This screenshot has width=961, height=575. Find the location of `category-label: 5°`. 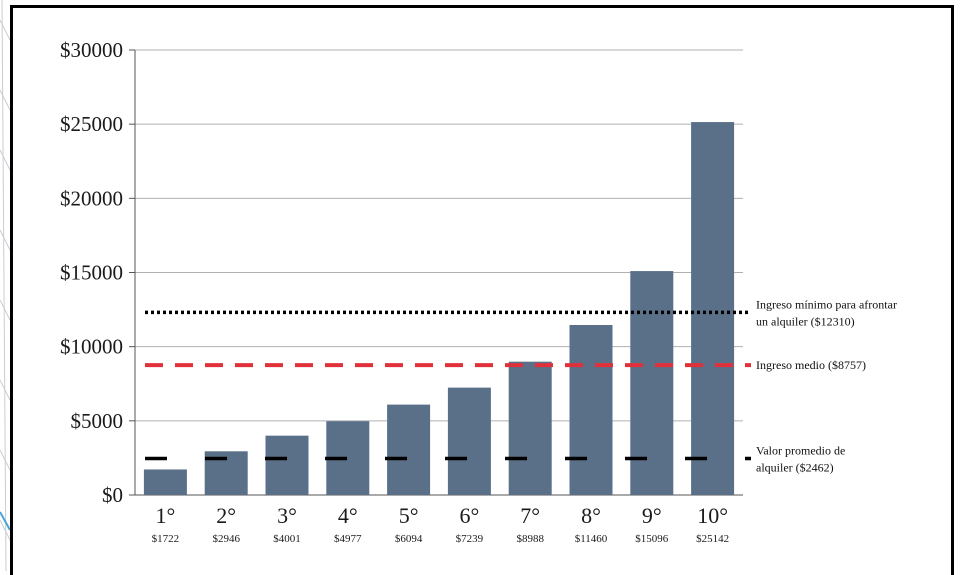

category-label: 5° is located at coordinates (409, 515).